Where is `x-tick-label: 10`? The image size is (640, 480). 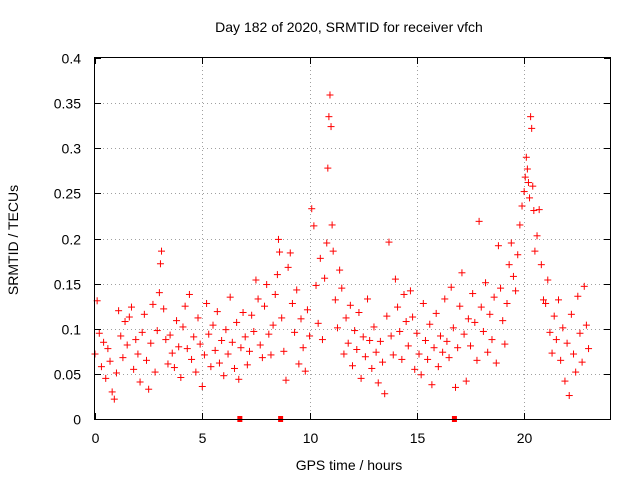
x-tick-label: 10 is located at coordinates (311, 438).